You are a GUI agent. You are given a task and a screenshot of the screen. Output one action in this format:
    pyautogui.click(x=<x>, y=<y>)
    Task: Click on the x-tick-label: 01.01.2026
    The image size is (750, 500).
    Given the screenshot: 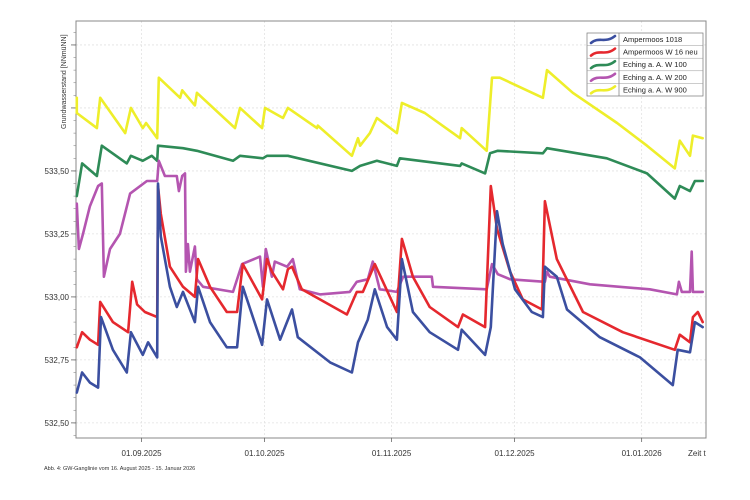 What is the action you would take?
    pyautogui.click(x=642, y=453)
    